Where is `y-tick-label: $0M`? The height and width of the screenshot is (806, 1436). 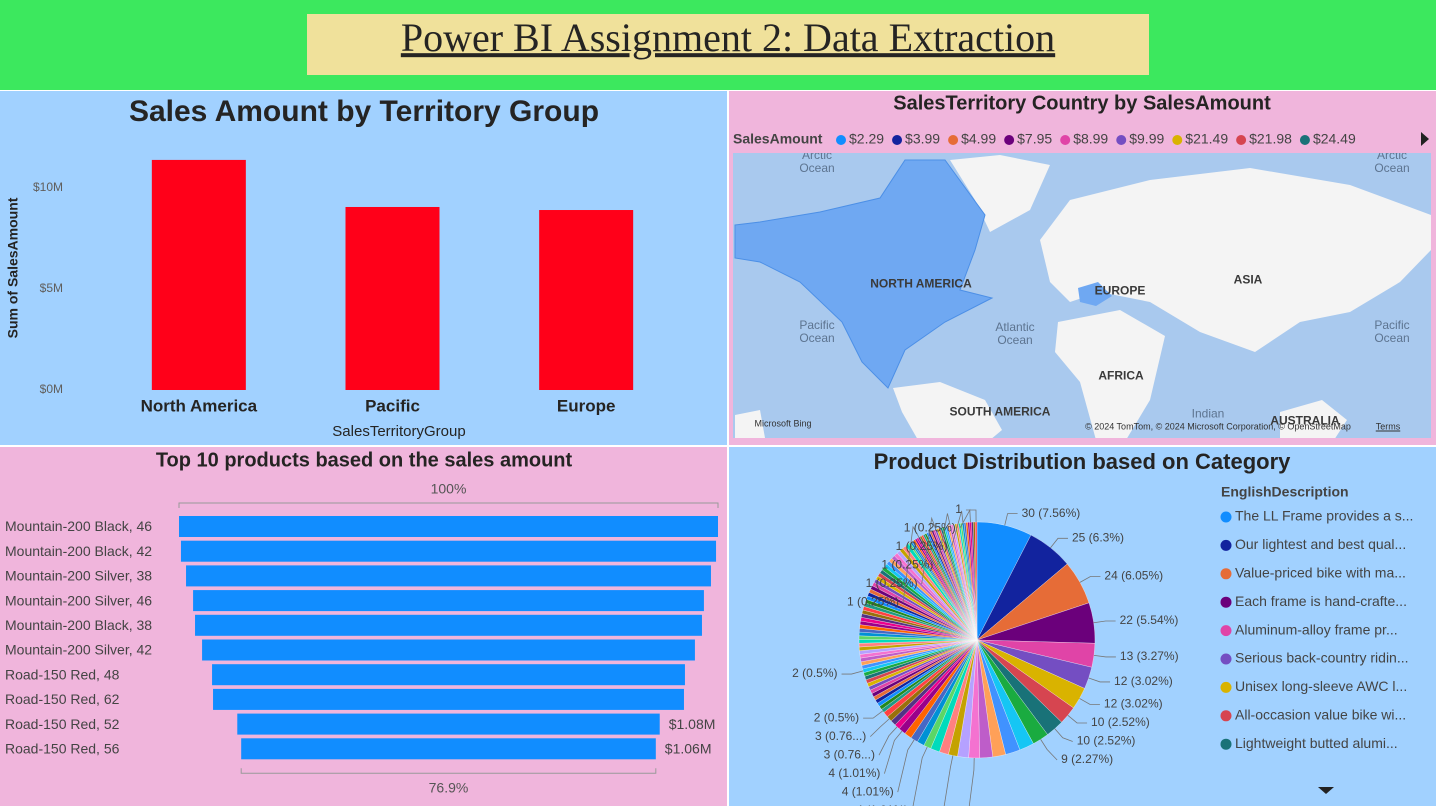
y-tick-label: $0M is located at coordinates (51, 389).